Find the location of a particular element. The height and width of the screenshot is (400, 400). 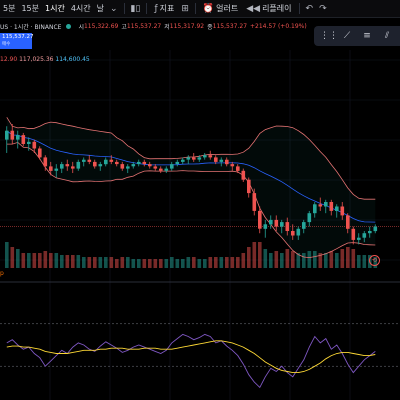

volume-bars is located at coordinates (191, 255).